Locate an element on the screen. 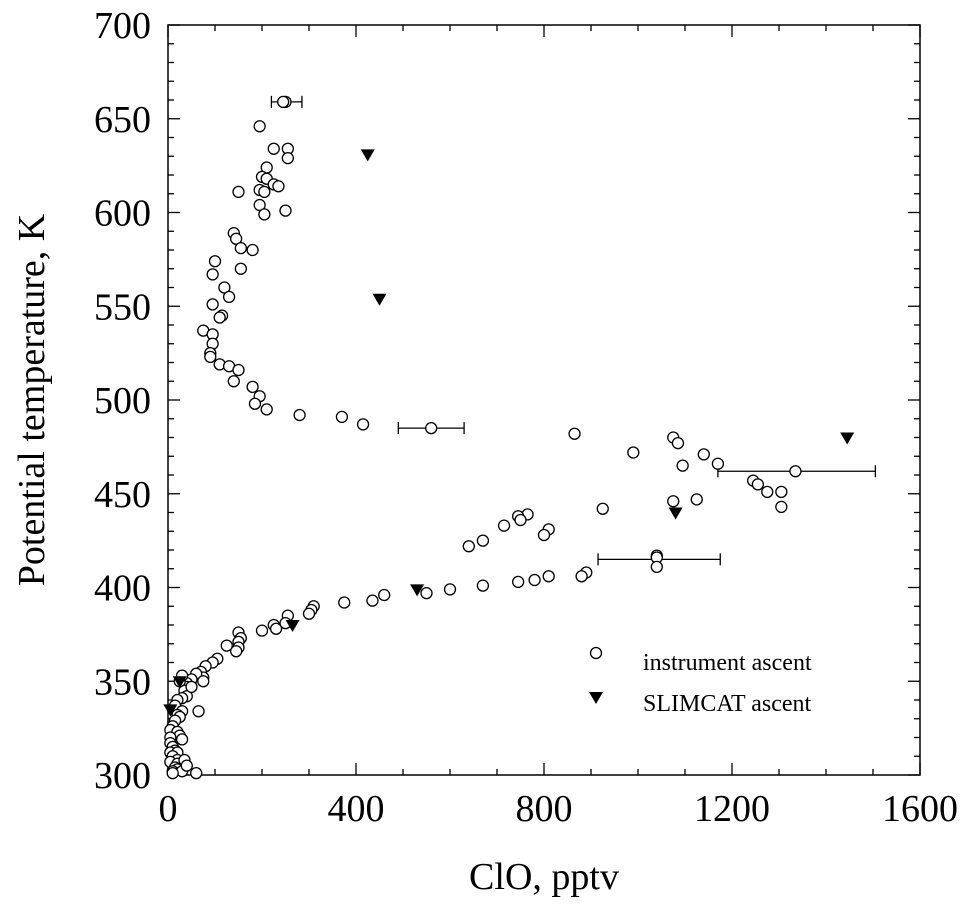 The height and width of the screenshot is (907, 965). x-tick-label: 1600 is located at coordinates (920, 809).